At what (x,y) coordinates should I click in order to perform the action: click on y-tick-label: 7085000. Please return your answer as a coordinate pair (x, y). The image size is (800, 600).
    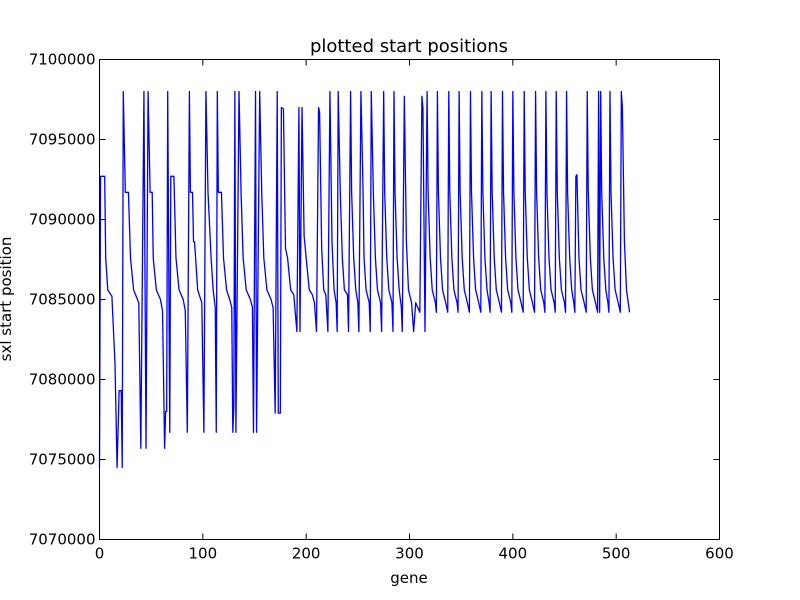
    Looking at the image, I should click on (62, 300).